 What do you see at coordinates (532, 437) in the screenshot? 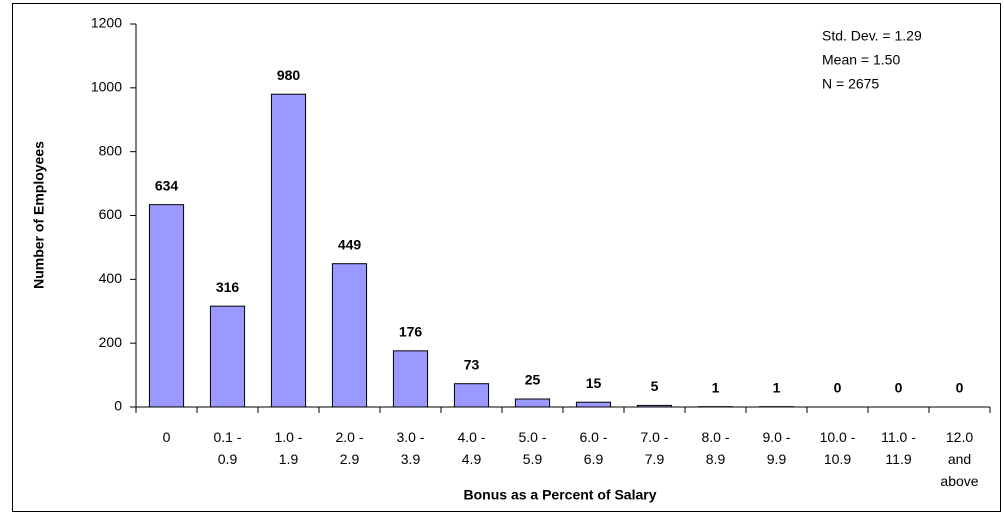
I see `x-tick-label-line: 5.0 -` at bounding box center [532, 437].